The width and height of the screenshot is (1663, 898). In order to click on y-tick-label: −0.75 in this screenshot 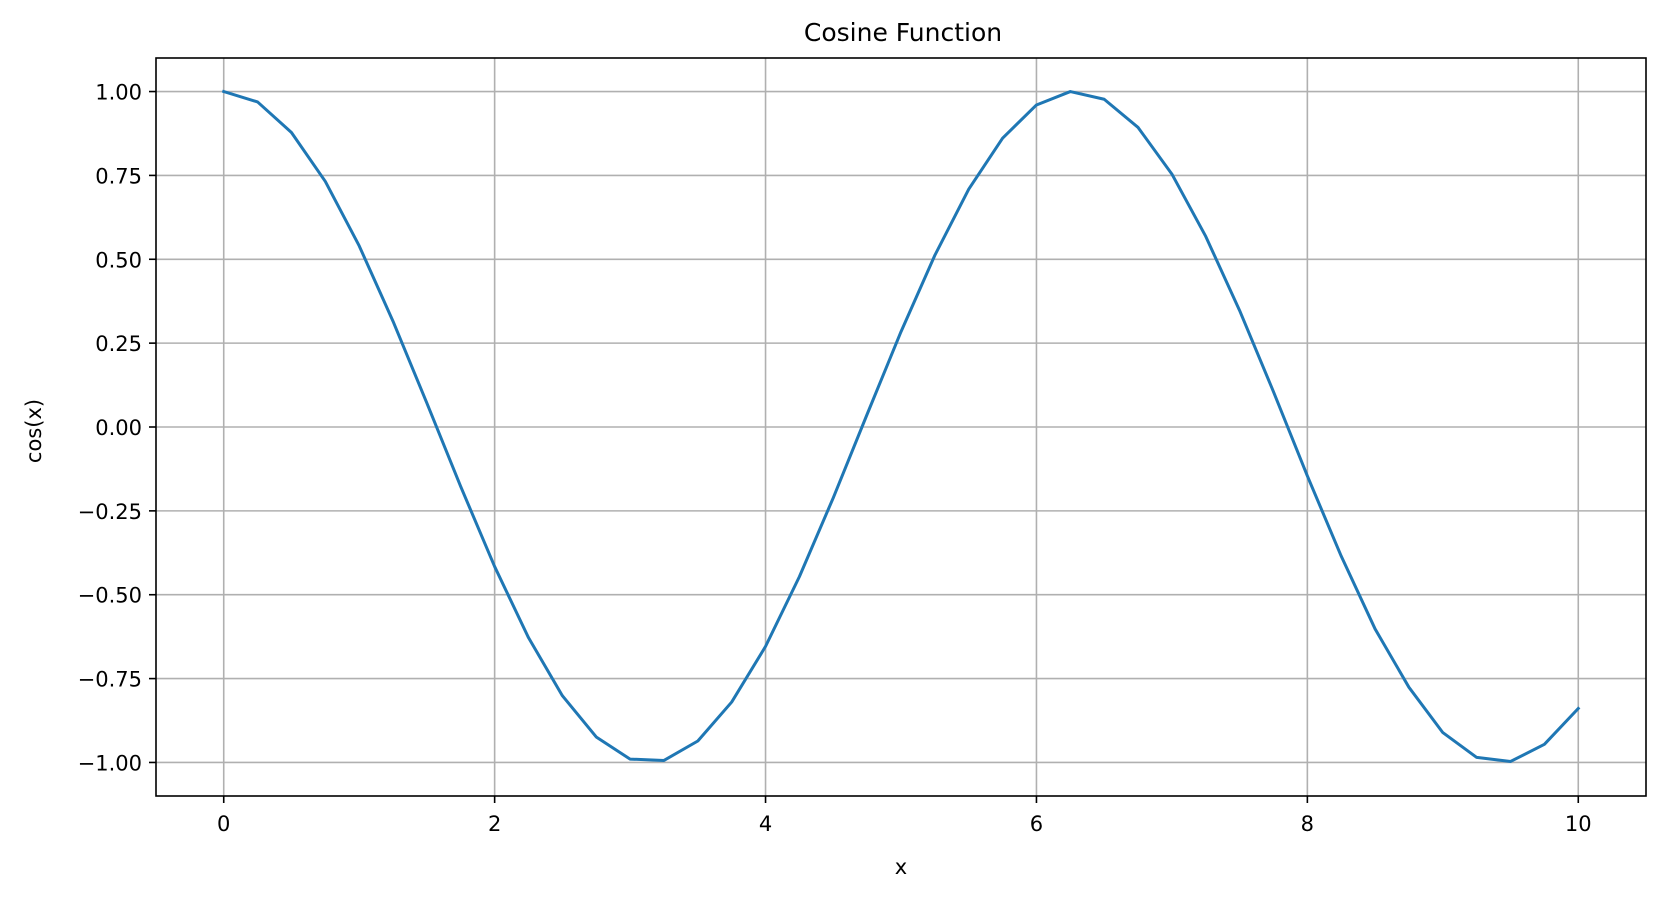, I will do `click(110, 680)`.